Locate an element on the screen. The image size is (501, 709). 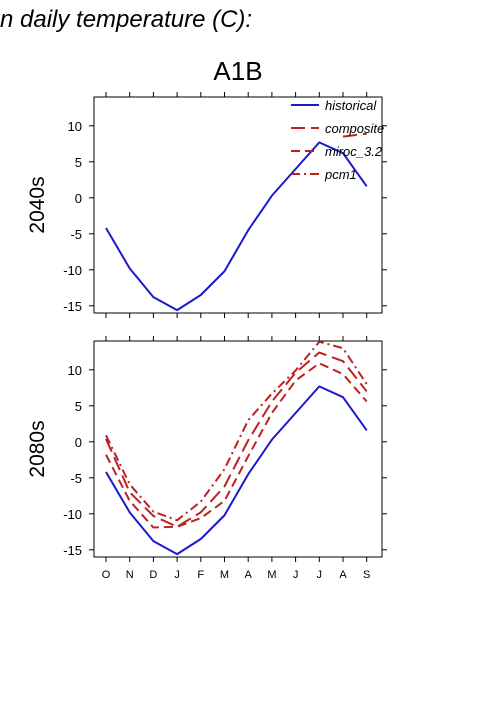
x-tick-label: O is located at coordinates (106, 575).